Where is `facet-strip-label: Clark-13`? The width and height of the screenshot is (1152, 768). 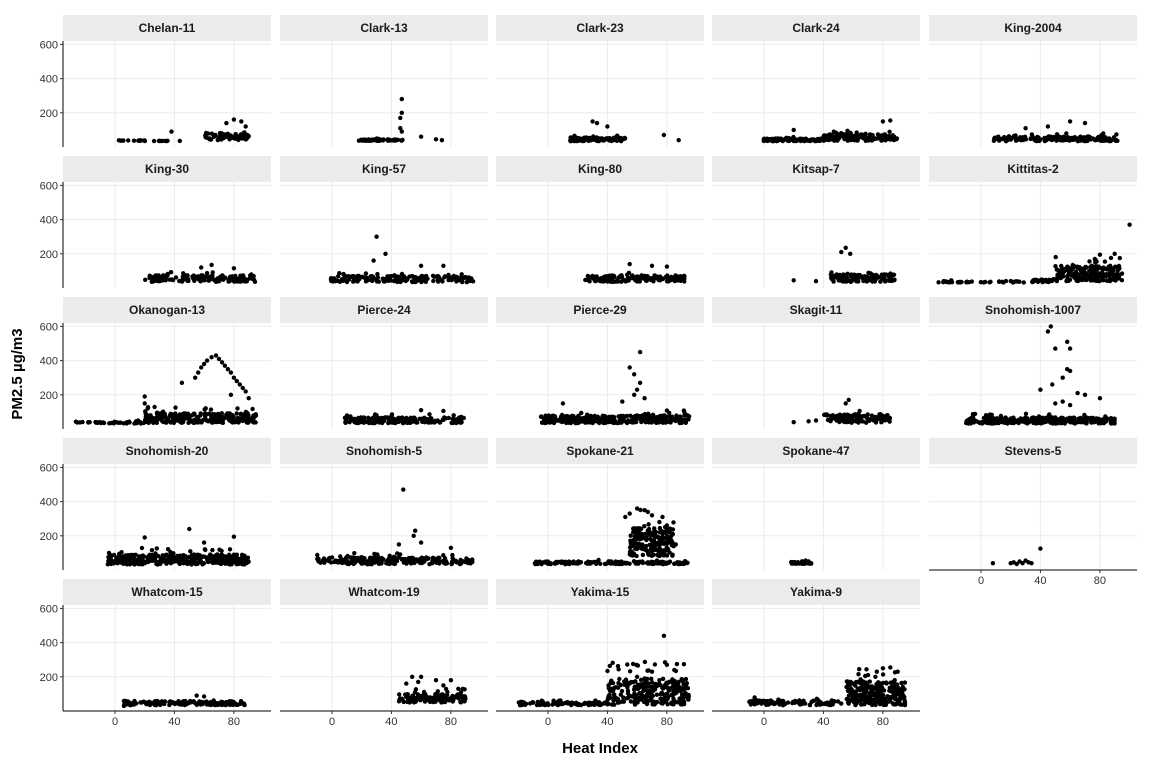
facet-strip-label: Clark-13 is located at coordinates (384, 28).